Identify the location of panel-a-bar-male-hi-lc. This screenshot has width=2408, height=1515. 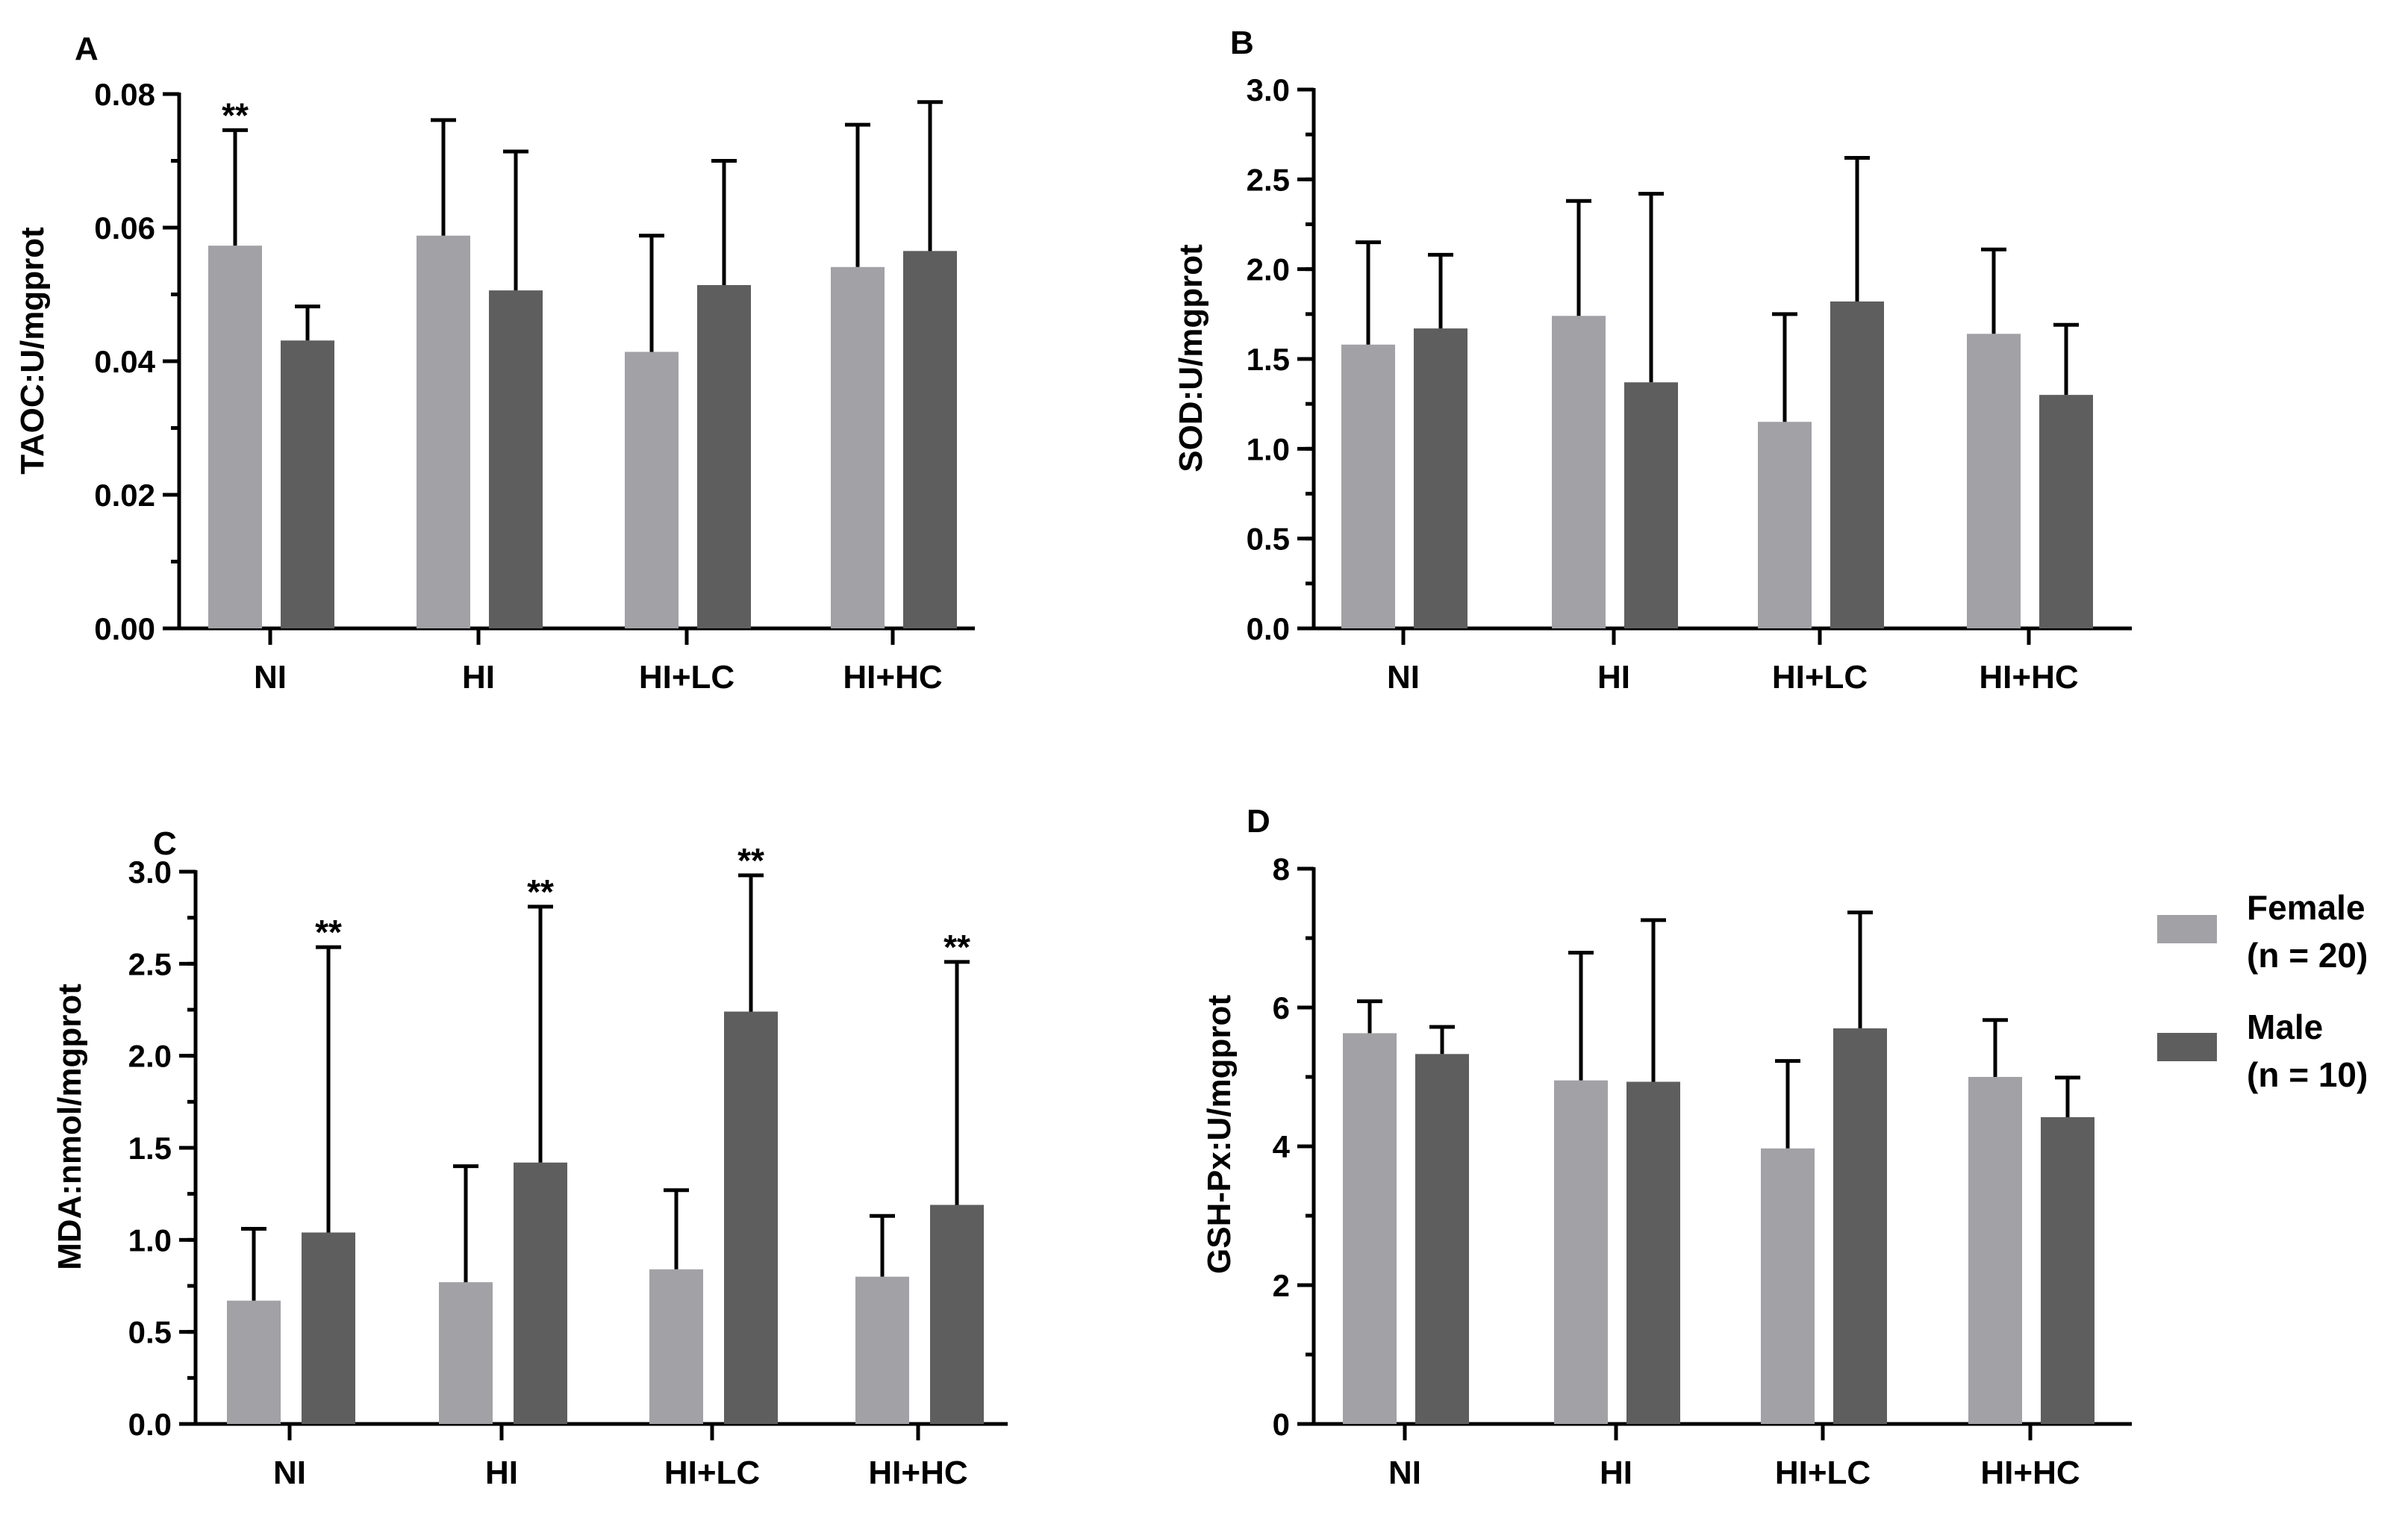
(724, 456).